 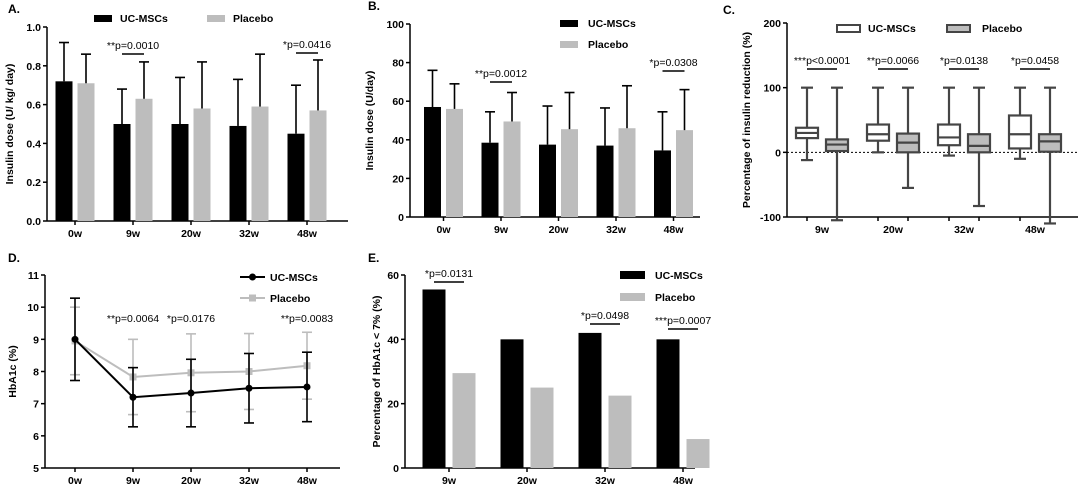 What do you see at coordinates (770, 218) in the screenshot?
I see `y-tick-label: -100` at bounding box center [770, 218].